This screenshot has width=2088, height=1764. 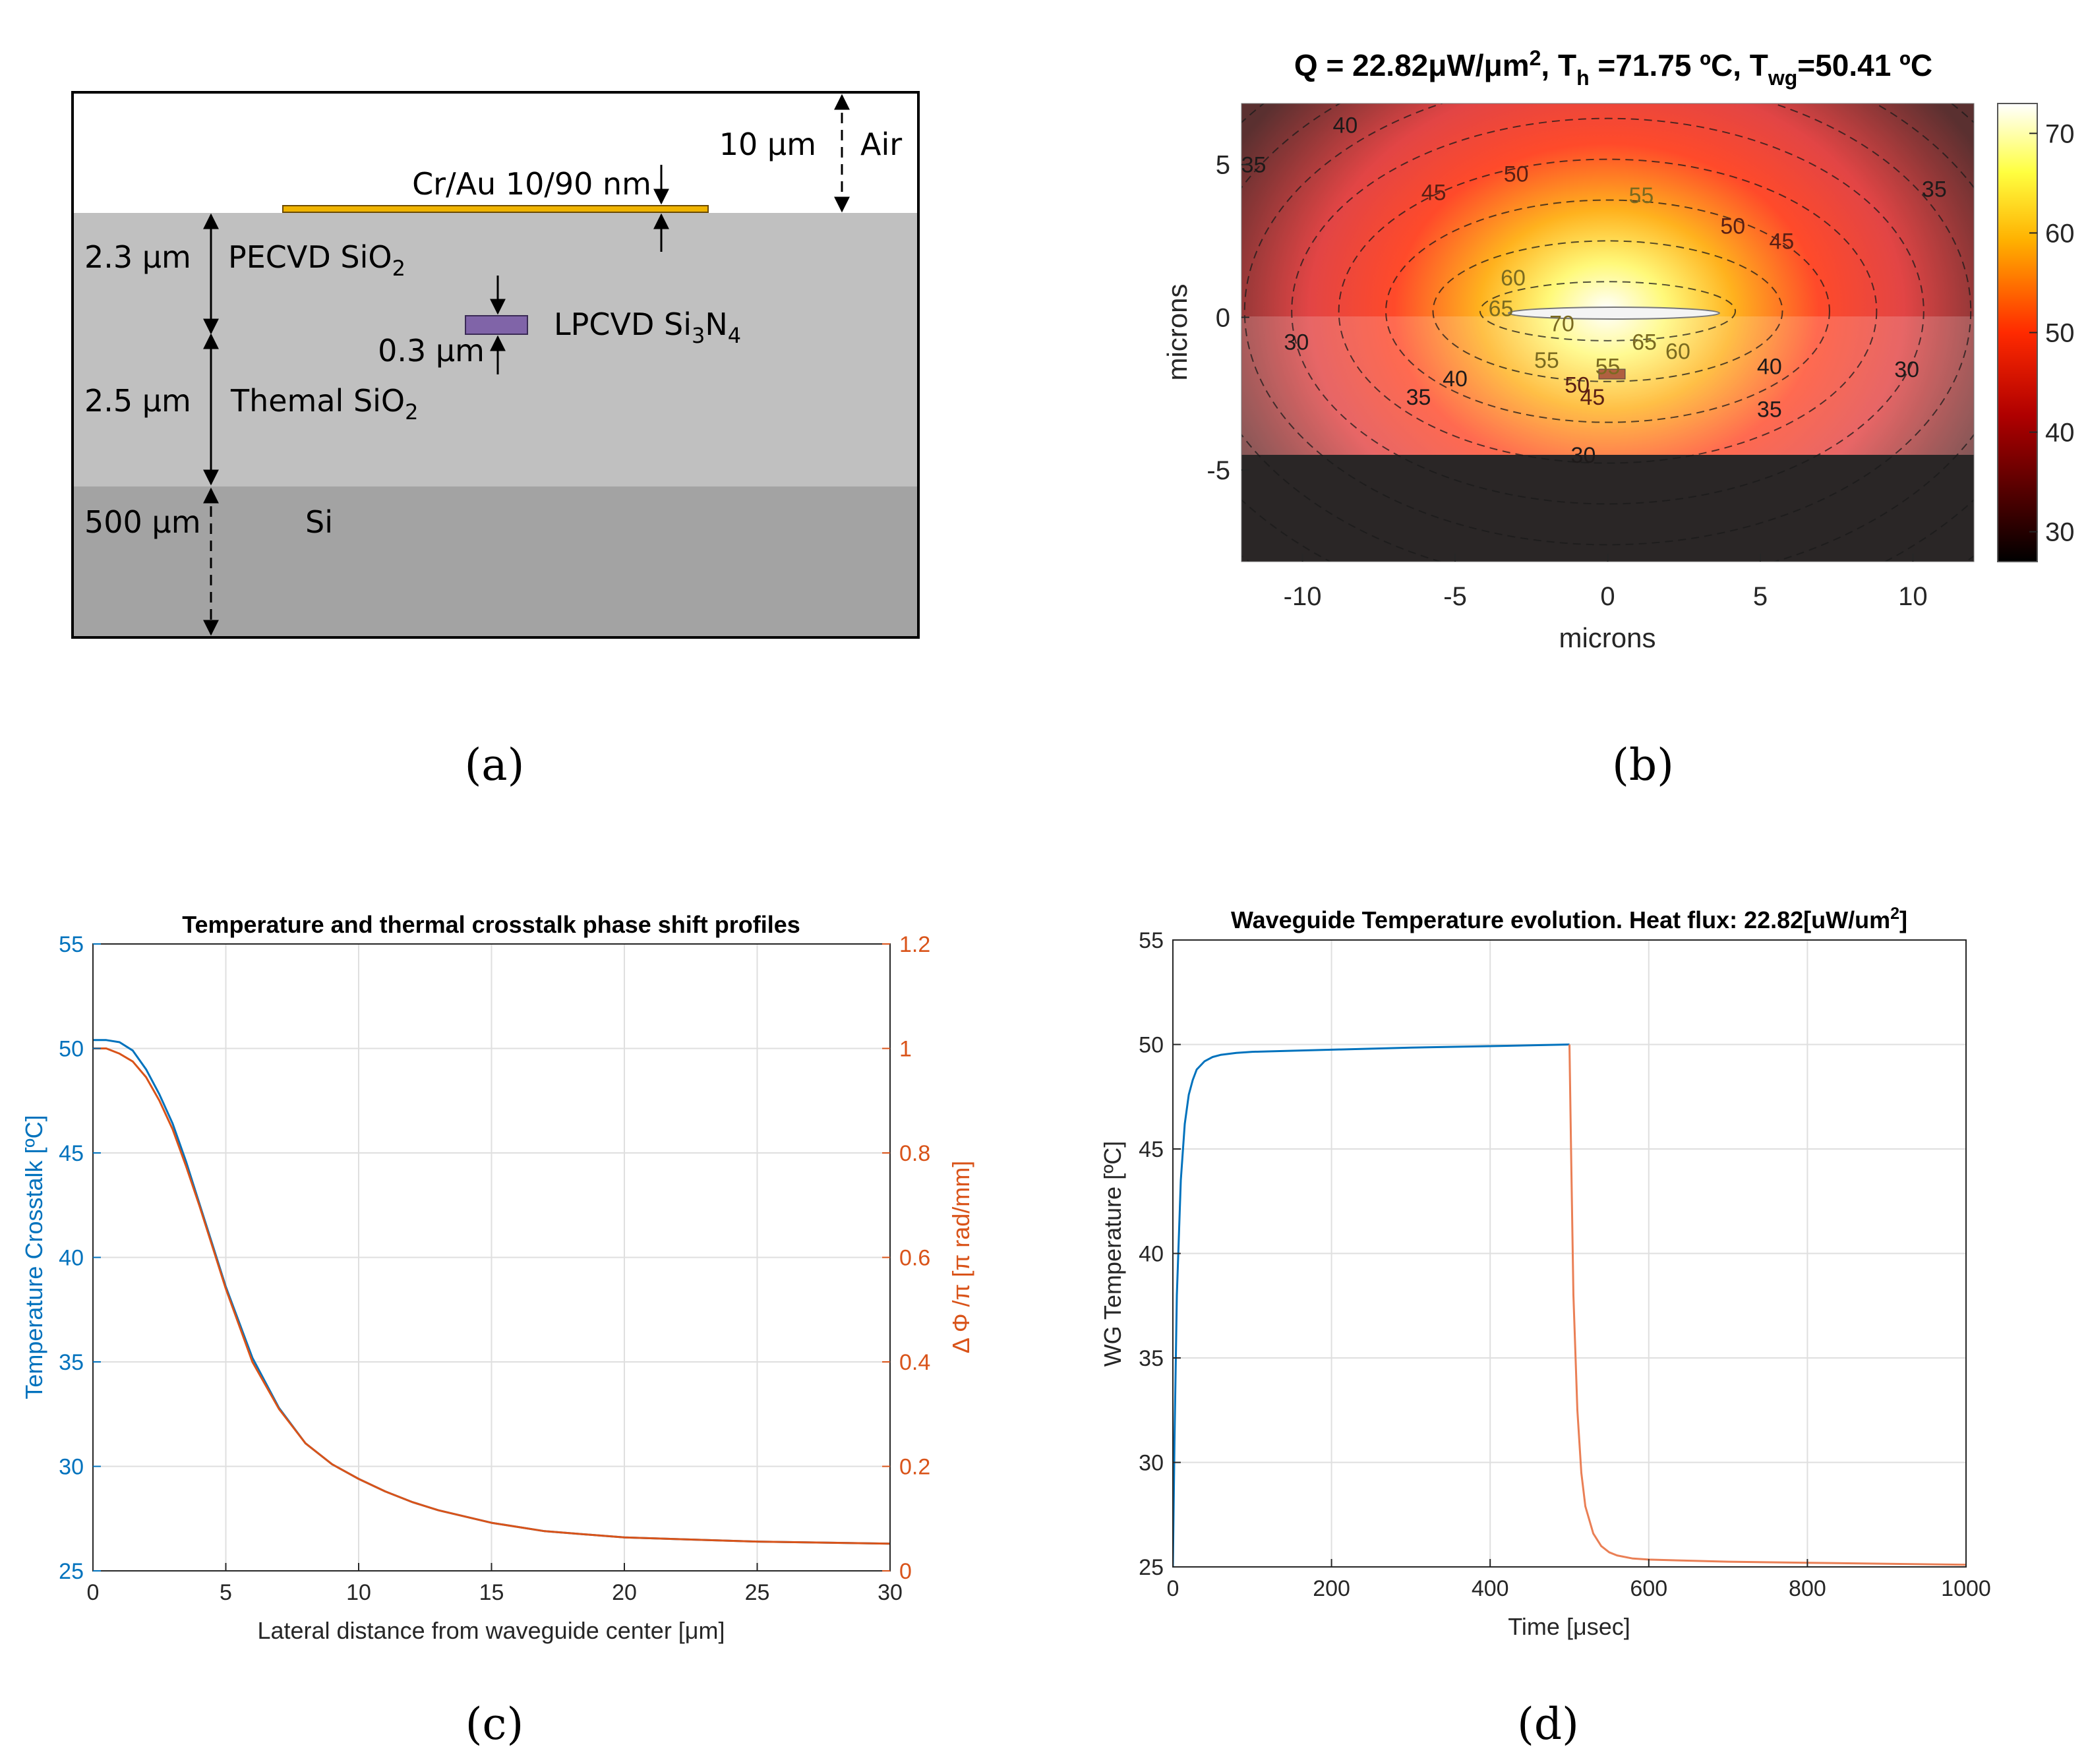 What do you see at coordinates (226, 1592) in the screenshot?
I see `xtick-label: 5` at bounding box center [226, 1592].